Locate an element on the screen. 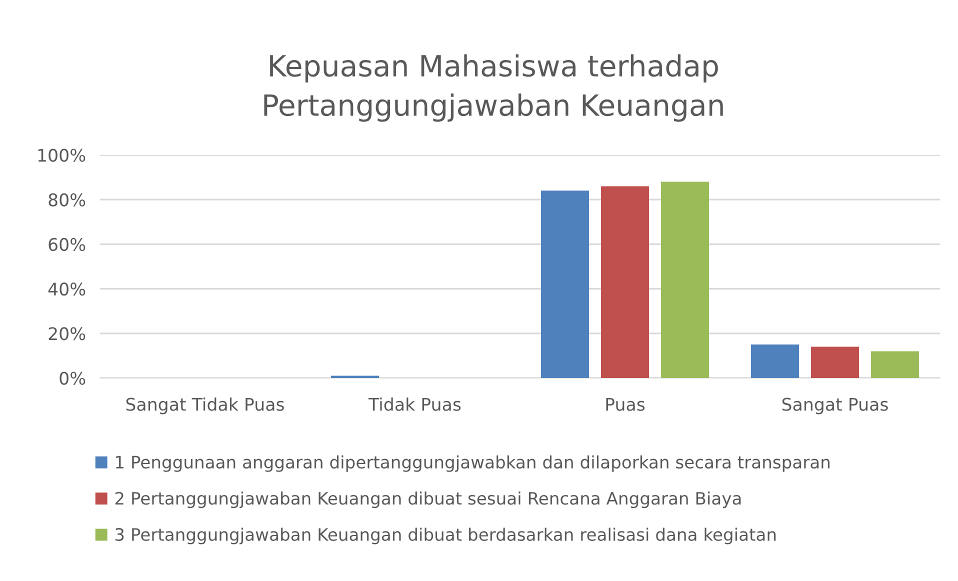  y-tick-label: 80% is located at coordinates (67, 199).